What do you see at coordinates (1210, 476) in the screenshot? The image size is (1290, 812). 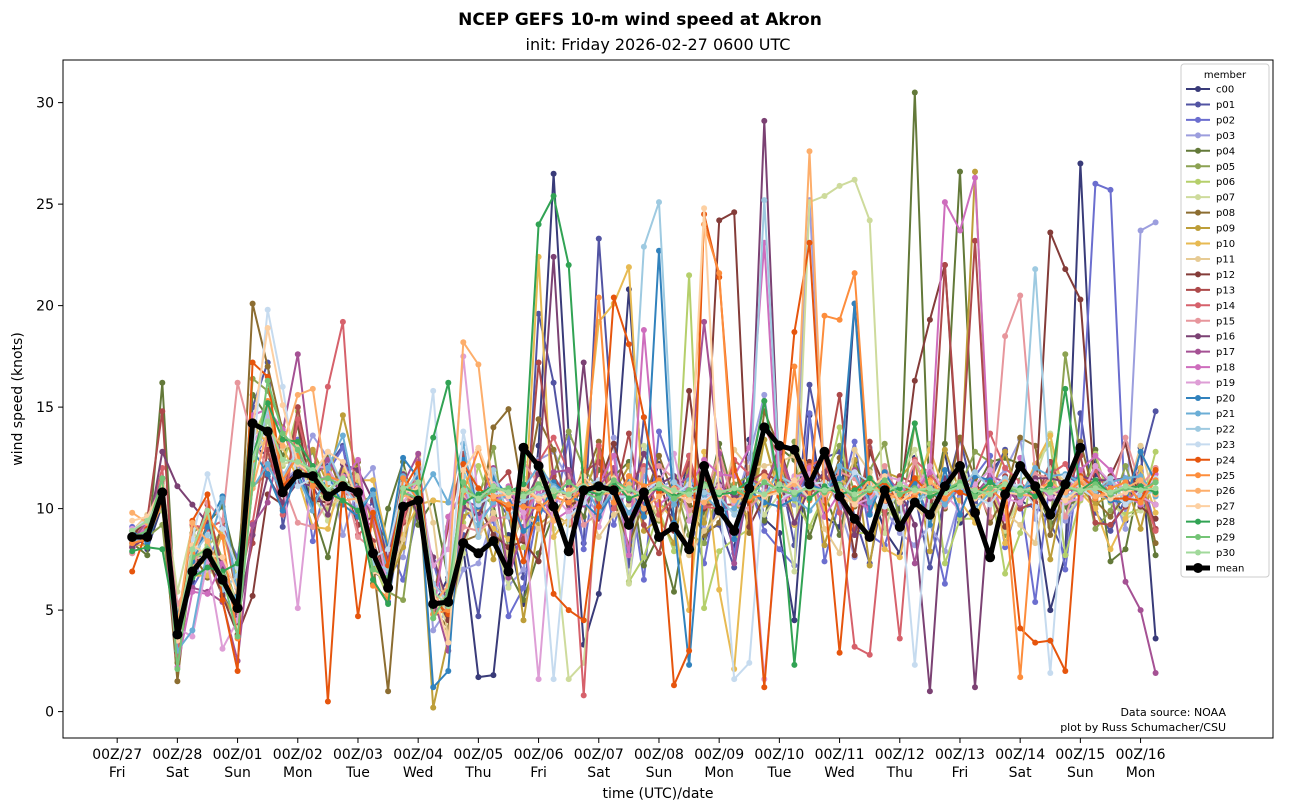 I see `legend-entry-p25: p25` at bounding box center [1210, 476].